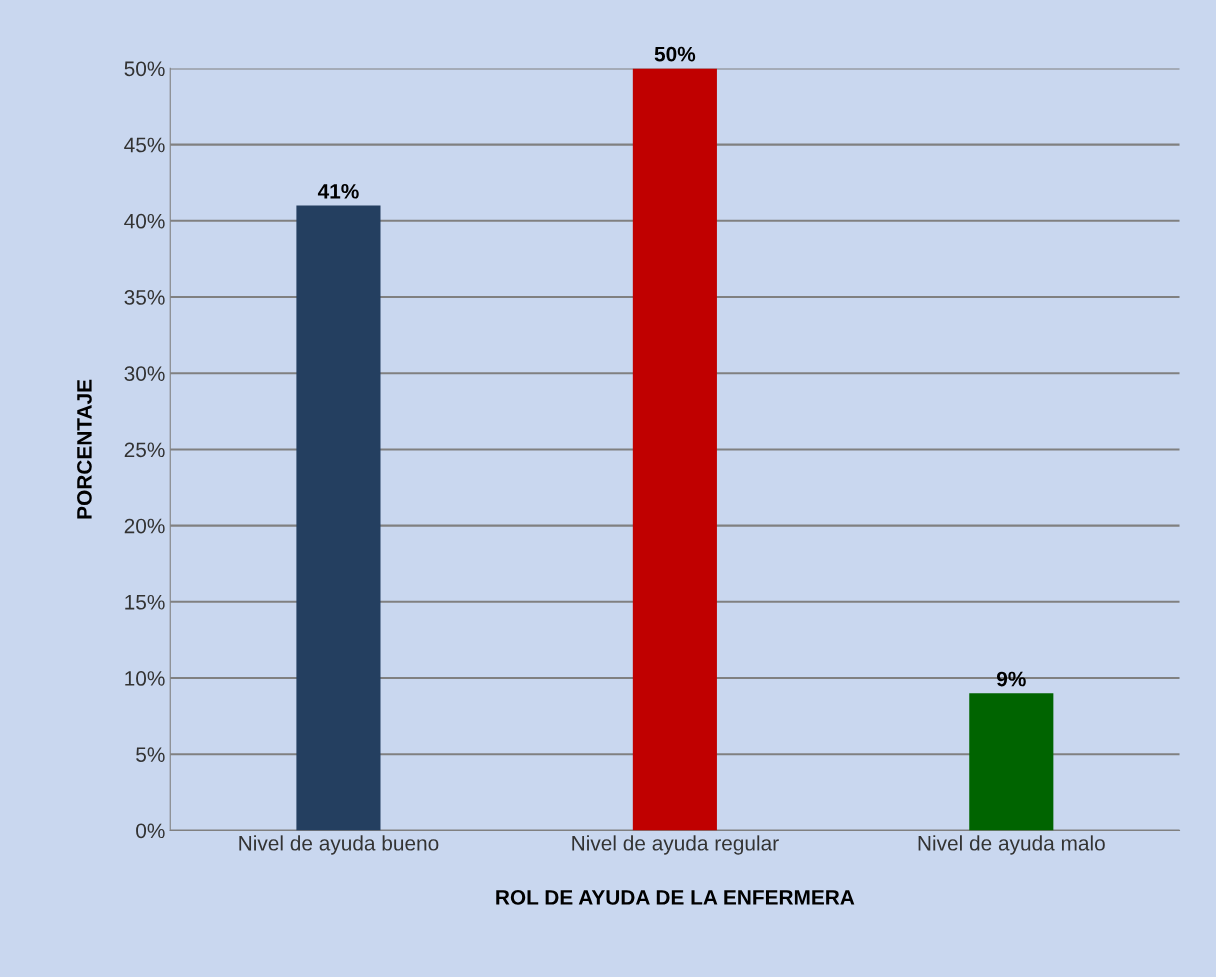 Image resolution: width=1216 pixels, height=977 pixels. Describe the element at coordinates (1011, 845) in the screenshot. I see `x-tick-label: Nivel de ayuda malo` at that location.